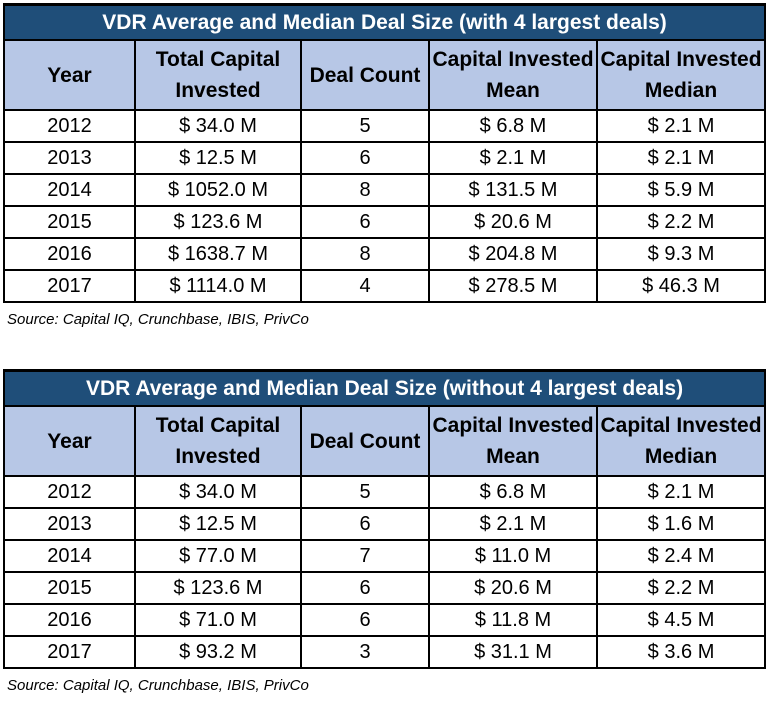  I want to click on table-cell: $ 1114.0 M, so click(218, 286).